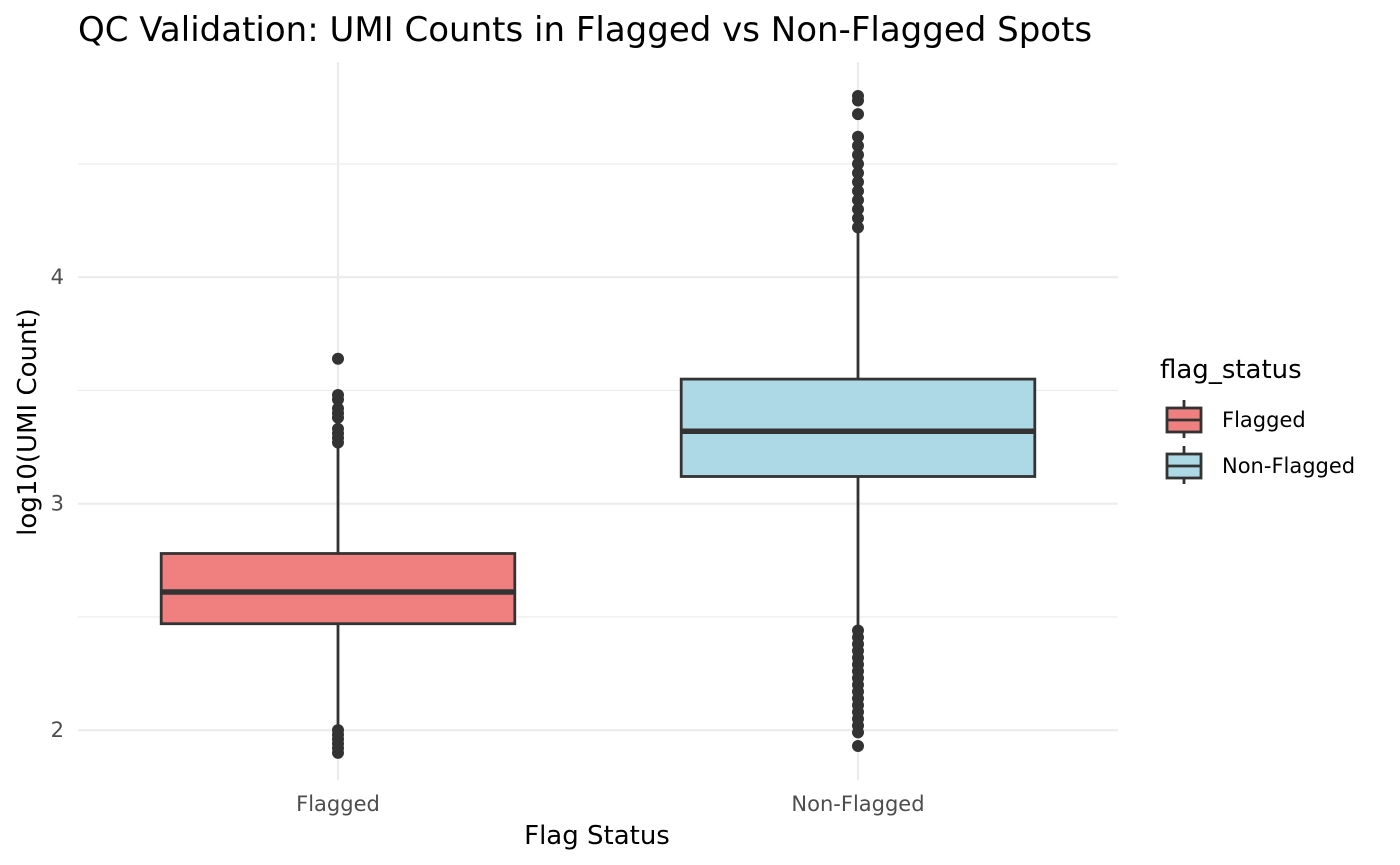 The image size is (1400, 865). What do you see at coordinates (857, 804) in the screenshot?
I see `x-tick-label: Non-Flagged` at bounding box center [857, 804].